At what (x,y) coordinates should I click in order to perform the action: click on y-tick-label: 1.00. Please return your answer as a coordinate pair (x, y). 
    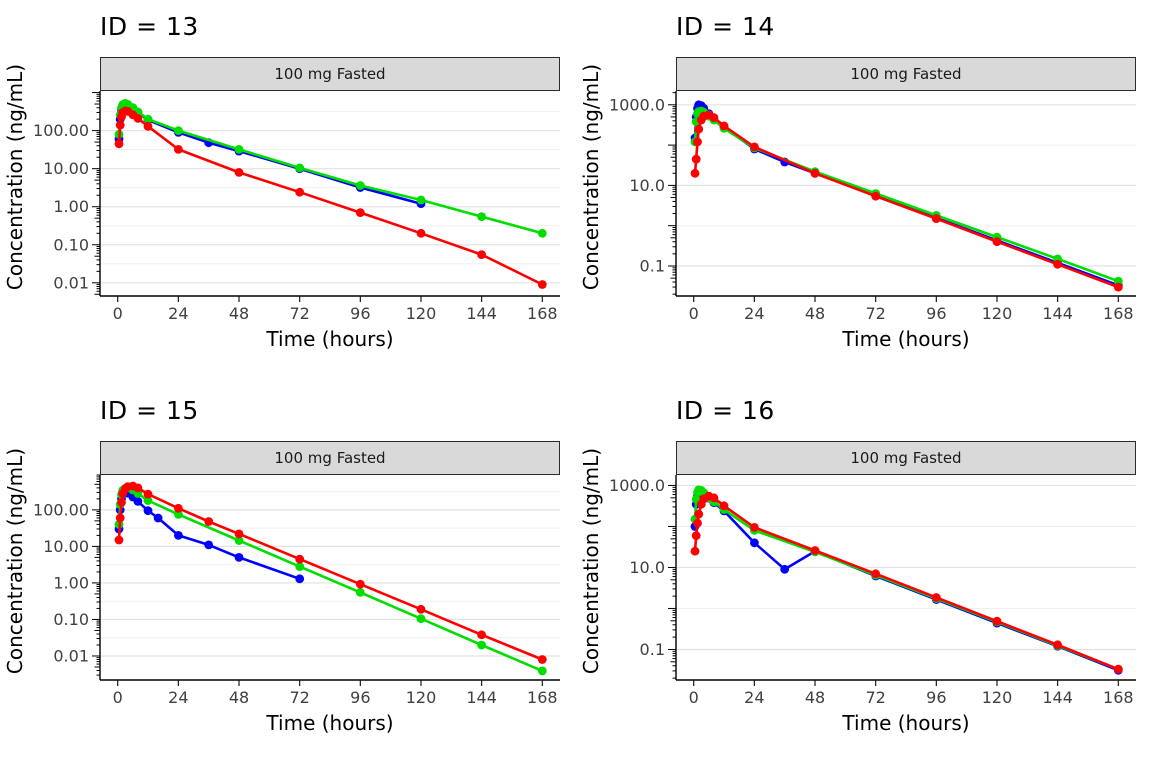
    Looking at the image, I should click on (71, 582).